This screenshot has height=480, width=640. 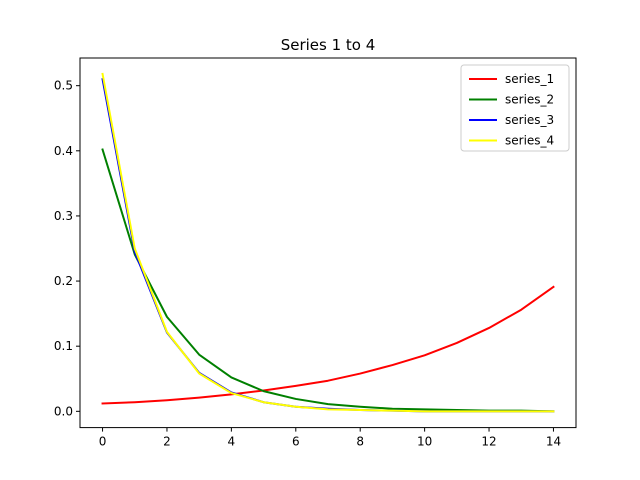 I want to click on x-tick-label: 10, so click(x=424, y=442).